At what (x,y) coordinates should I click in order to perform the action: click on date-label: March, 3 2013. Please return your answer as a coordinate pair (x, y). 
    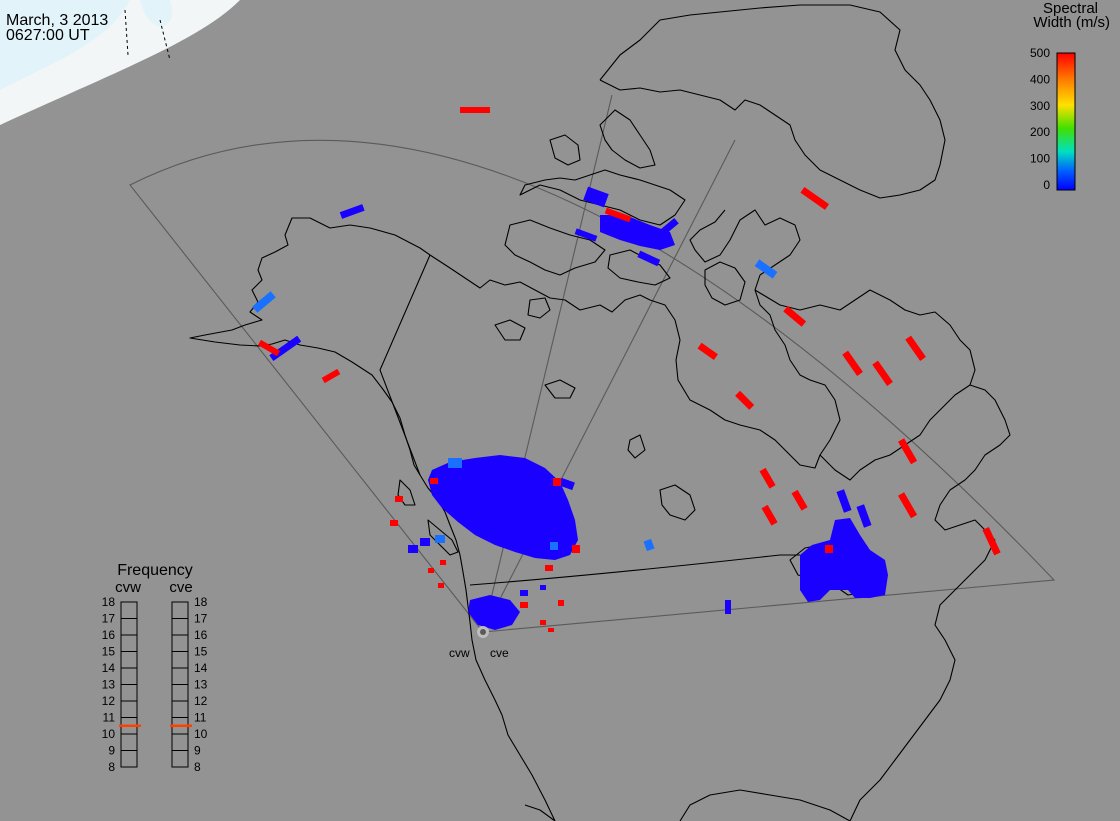
    Looking at the image, I should click on (57, 20).